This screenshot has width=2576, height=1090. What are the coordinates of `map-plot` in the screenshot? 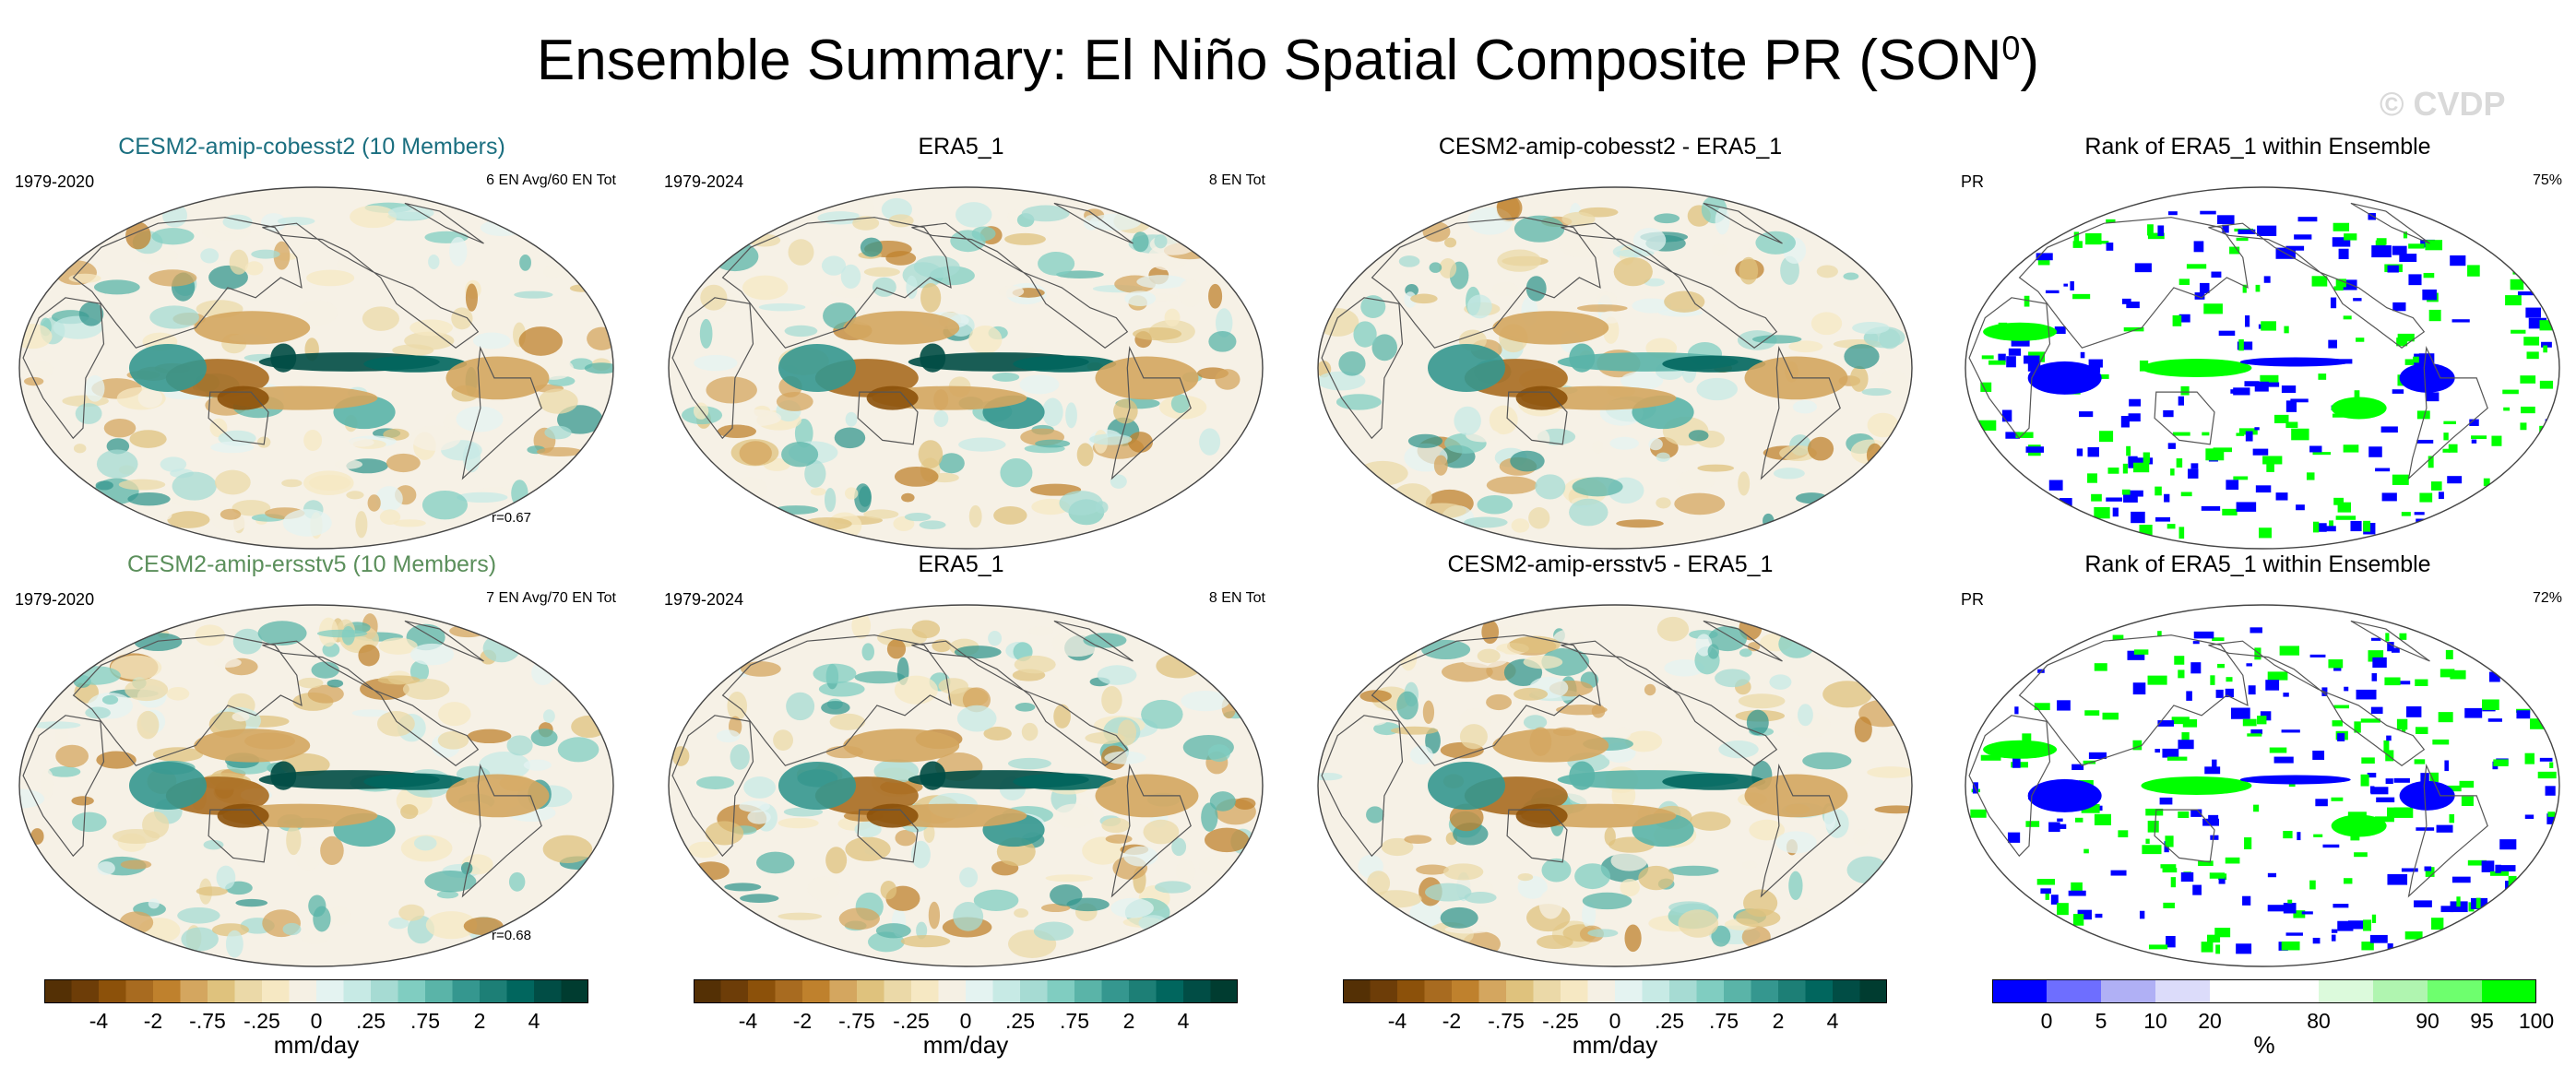 It's located at (966, 785).